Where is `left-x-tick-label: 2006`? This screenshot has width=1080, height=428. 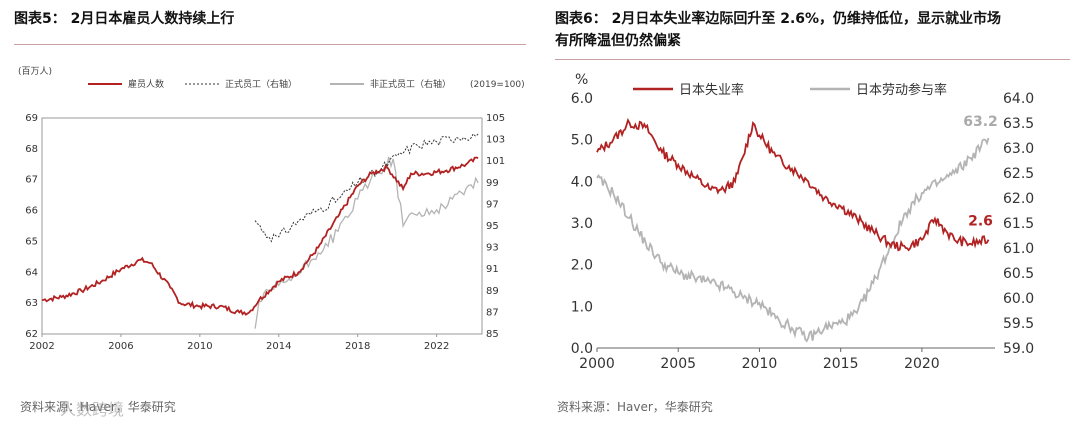
left-x-tick-label: 2006 is located at coordinates (120, 346).